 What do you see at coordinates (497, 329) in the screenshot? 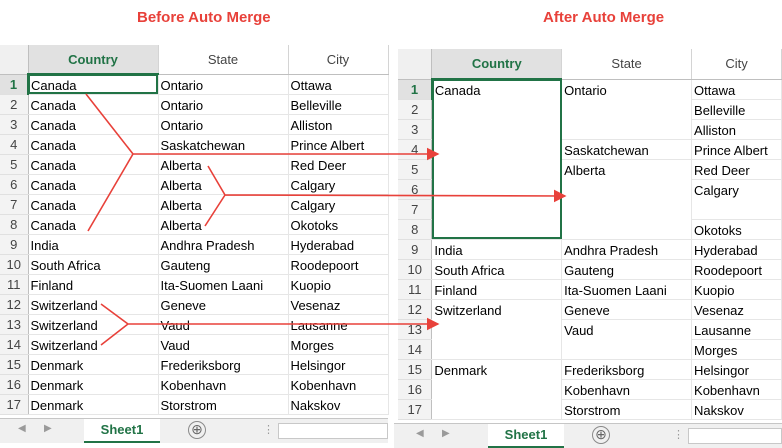
I see `merged-country-cell: Switzerland` at bounding box center [497, 329].